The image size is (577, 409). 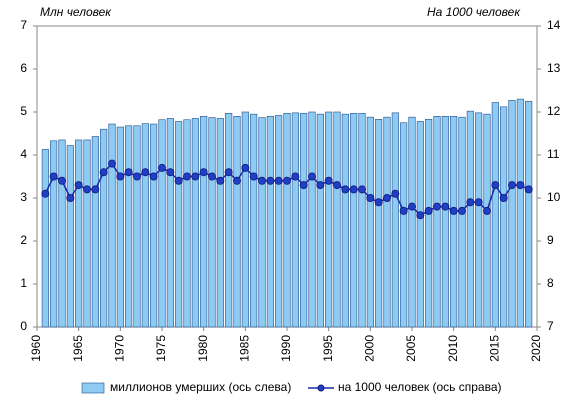 What do you see at coordinates (554, 111) in the screenshot?
I see `y2-tick-label: 12` at bounding box center [554, 111].